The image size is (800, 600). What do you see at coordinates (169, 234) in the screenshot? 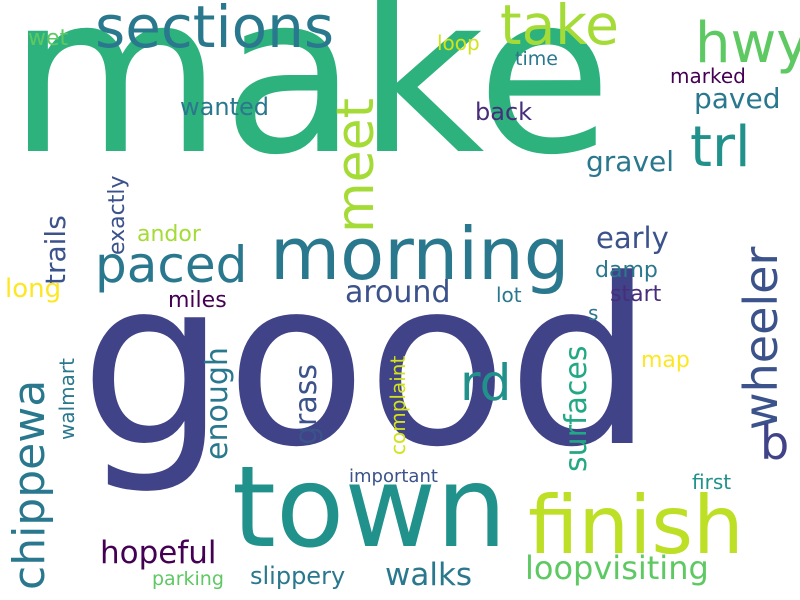
I see `word-andor: andor` at bounding box center [169, 234].